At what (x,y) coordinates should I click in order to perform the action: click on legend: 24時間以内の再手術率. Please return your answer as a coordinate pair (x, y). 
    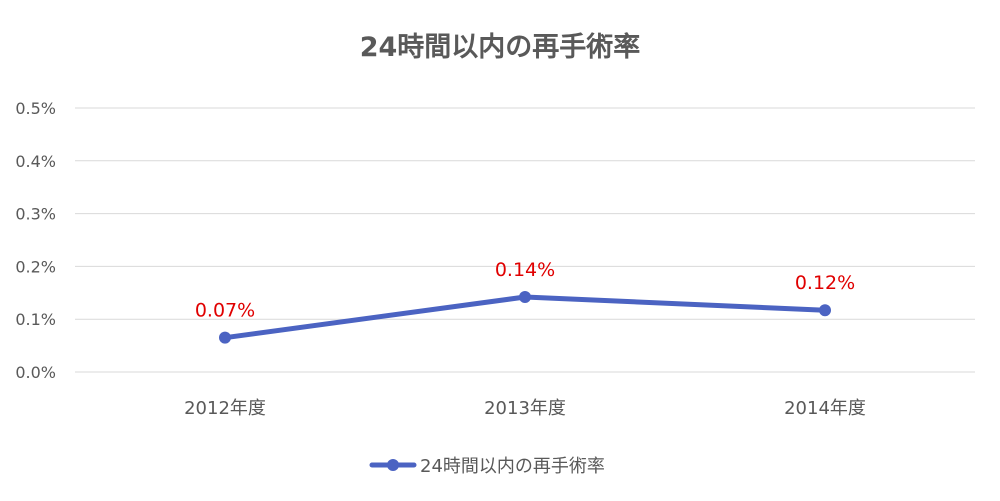
    Looking at the image, I should click on (487, 466).